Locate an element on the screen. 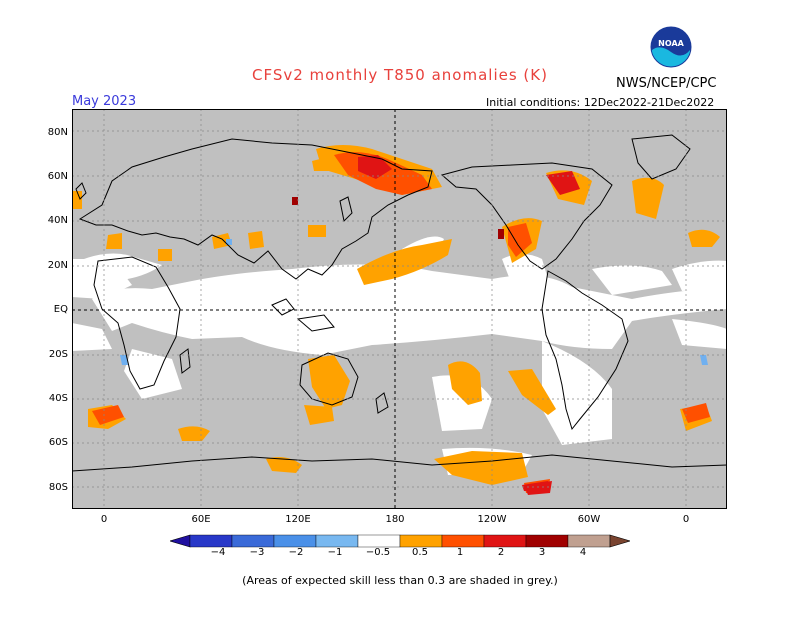 This screenshot has height=618, width=800. lat-label: EQ is located at coordinates (60, 309).